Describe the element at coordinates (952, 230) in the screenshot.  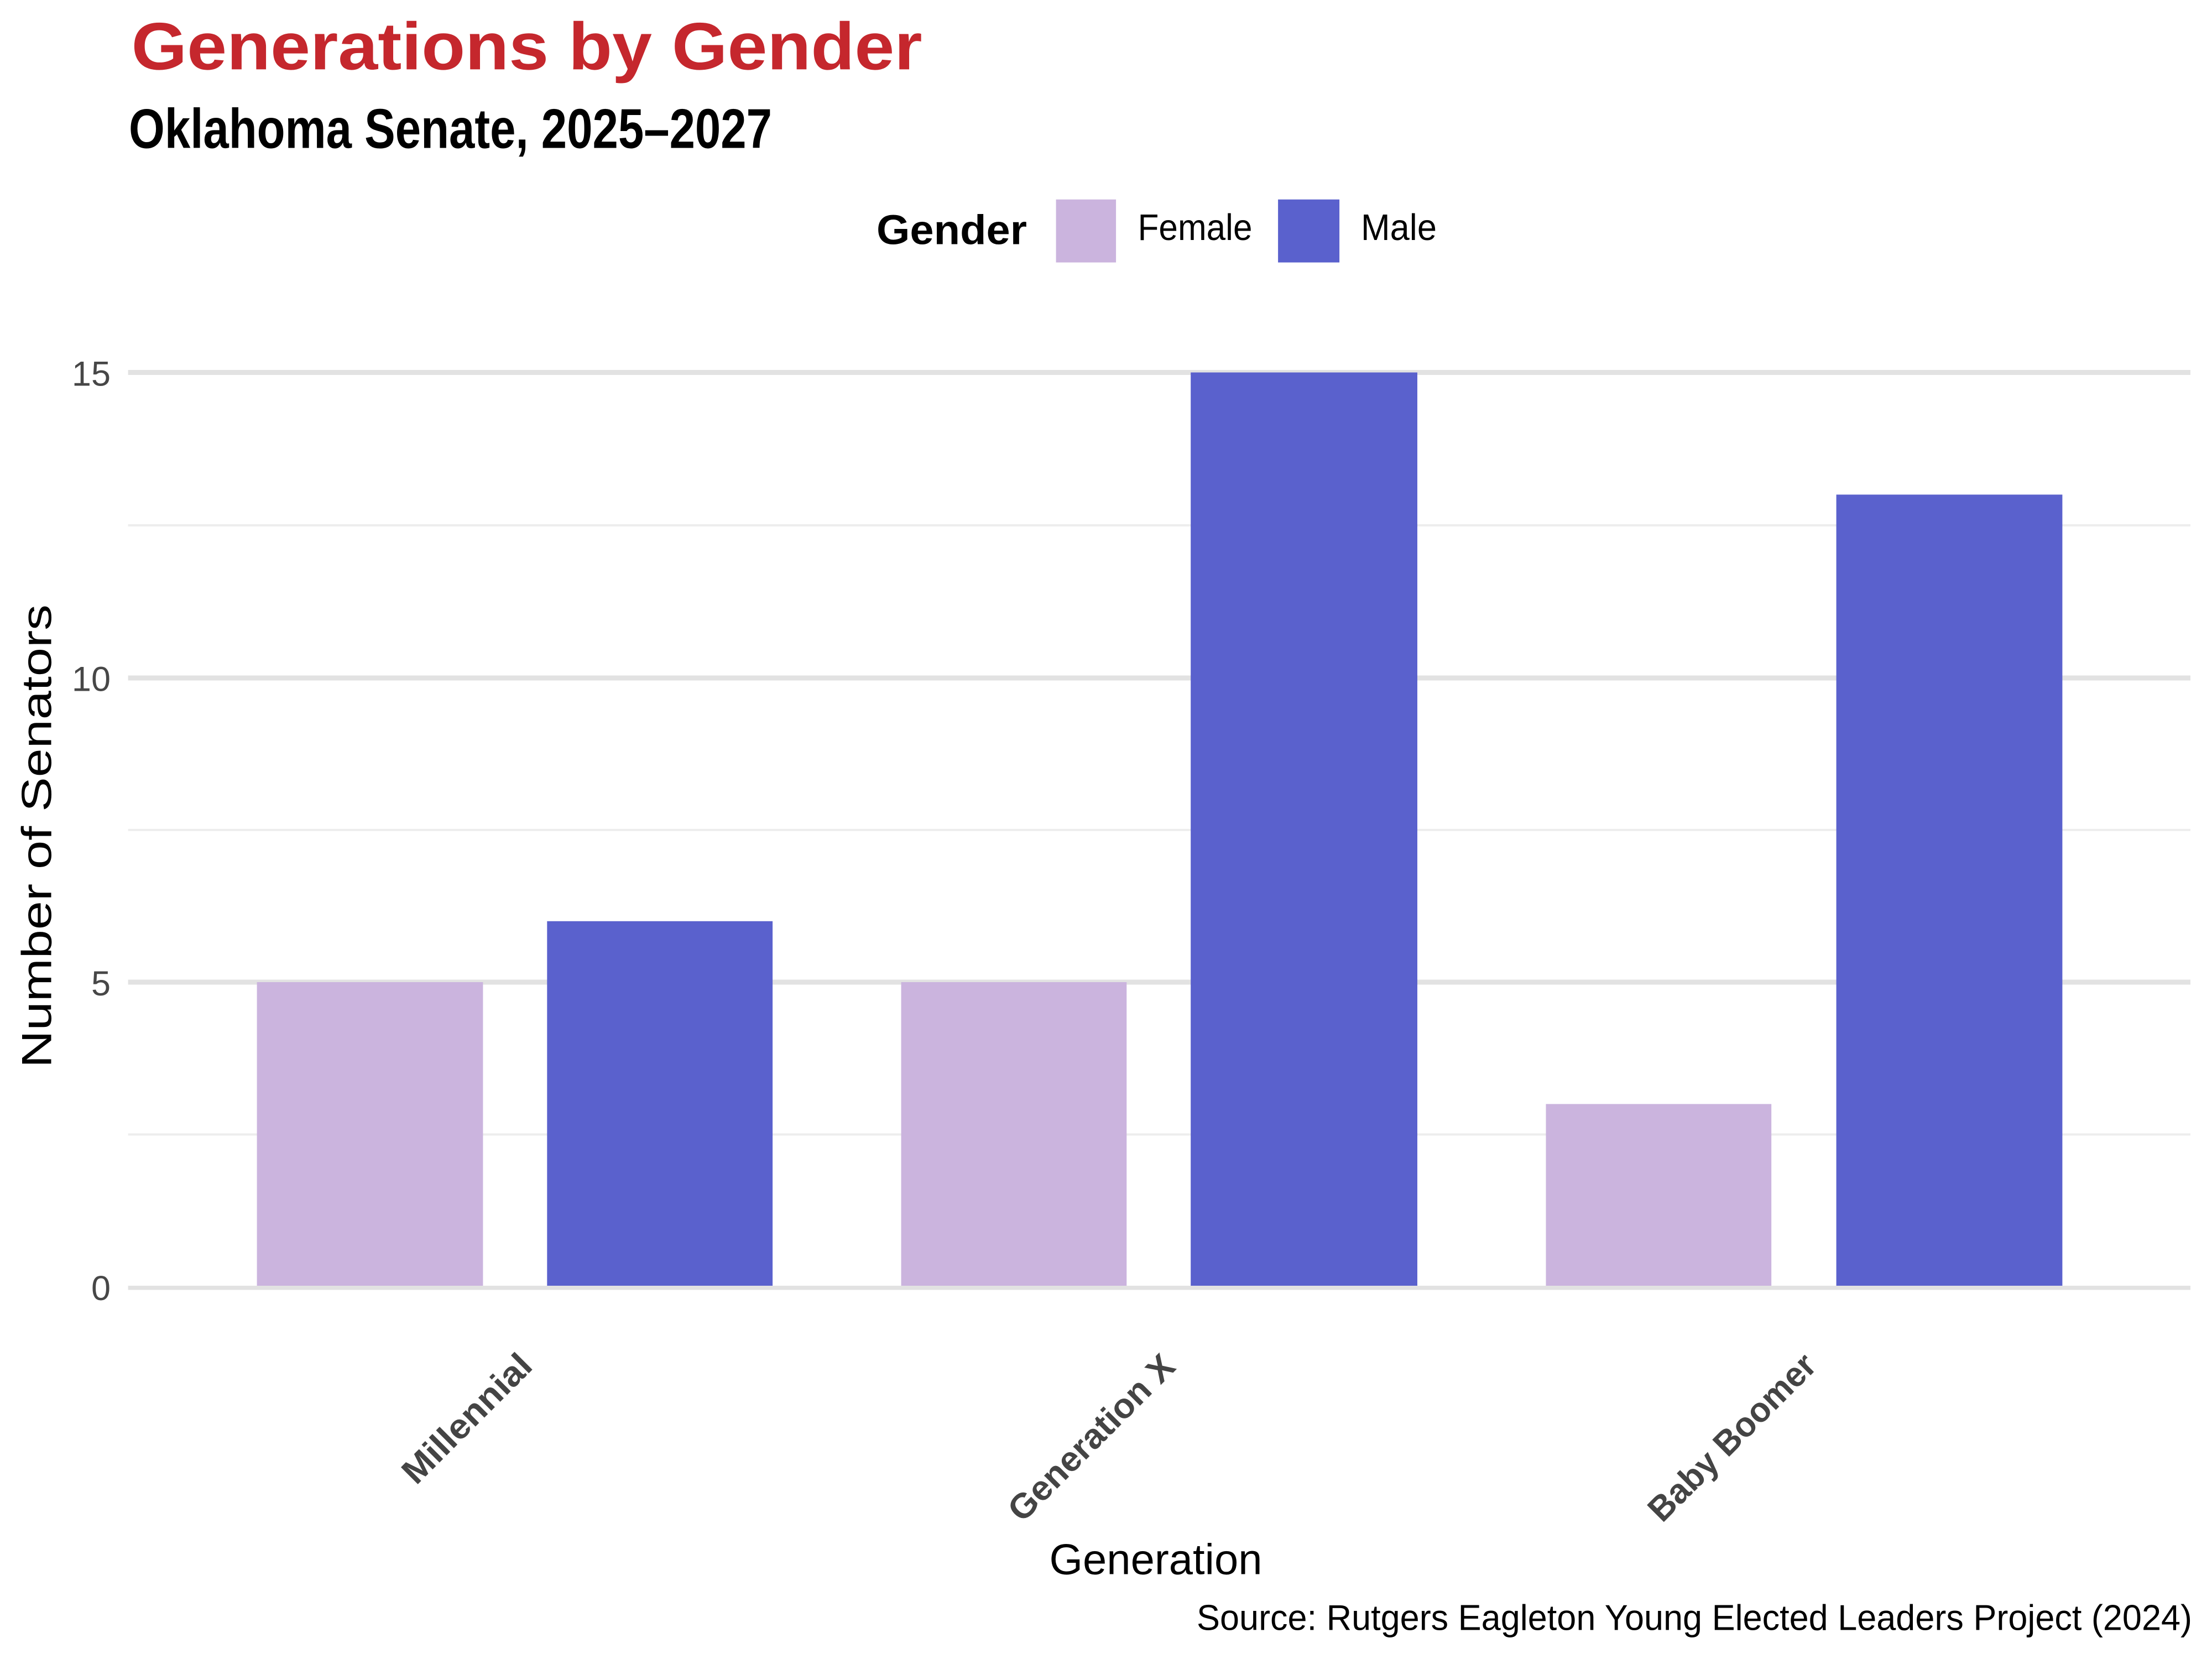
I see `svg-text: Gender` at that location.